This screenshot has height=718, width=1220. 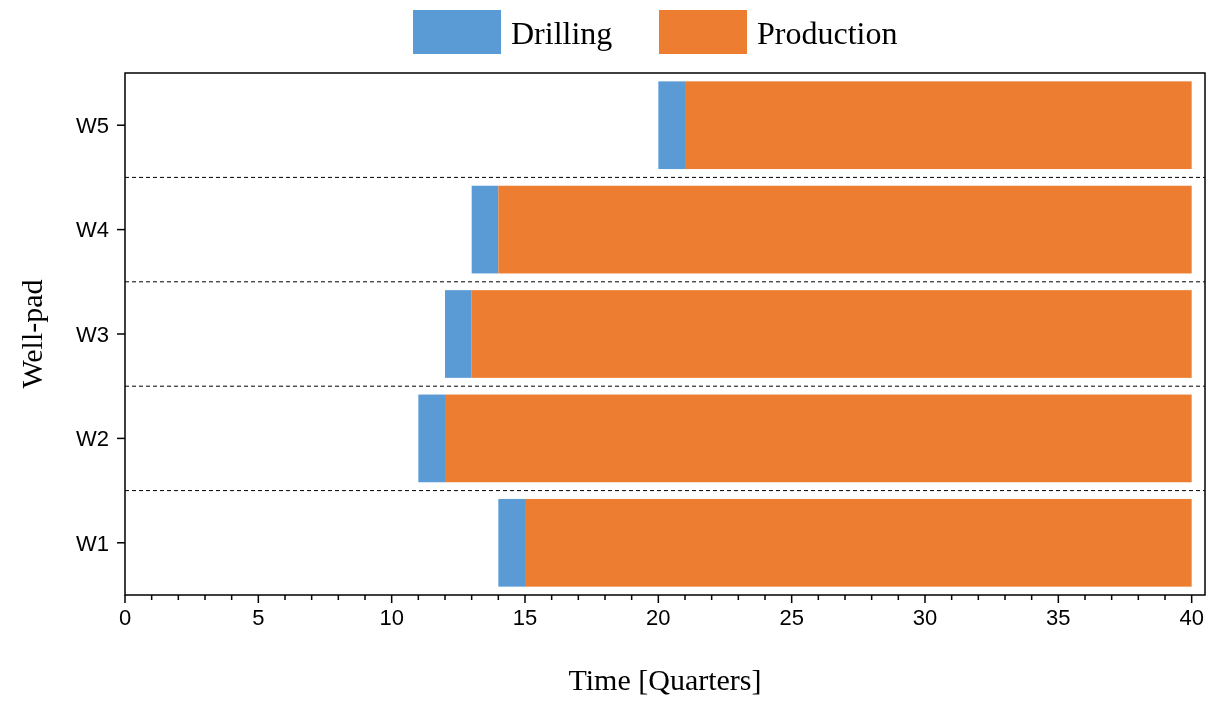 I want to click on x-tick-label: 25, so click(x=791, y=617).